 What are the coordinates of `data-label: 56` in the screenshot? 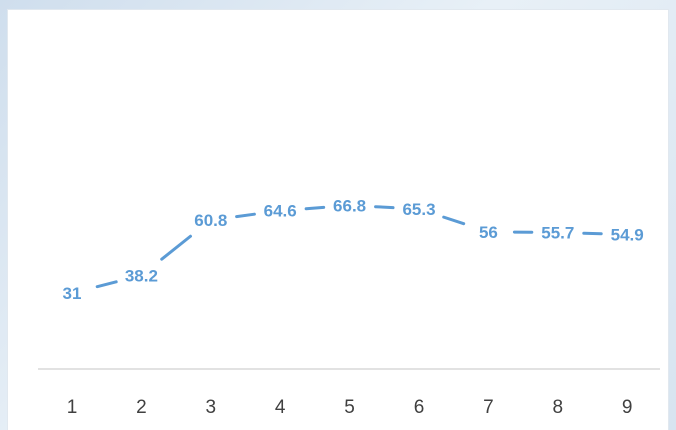 It's located at (488, 232).